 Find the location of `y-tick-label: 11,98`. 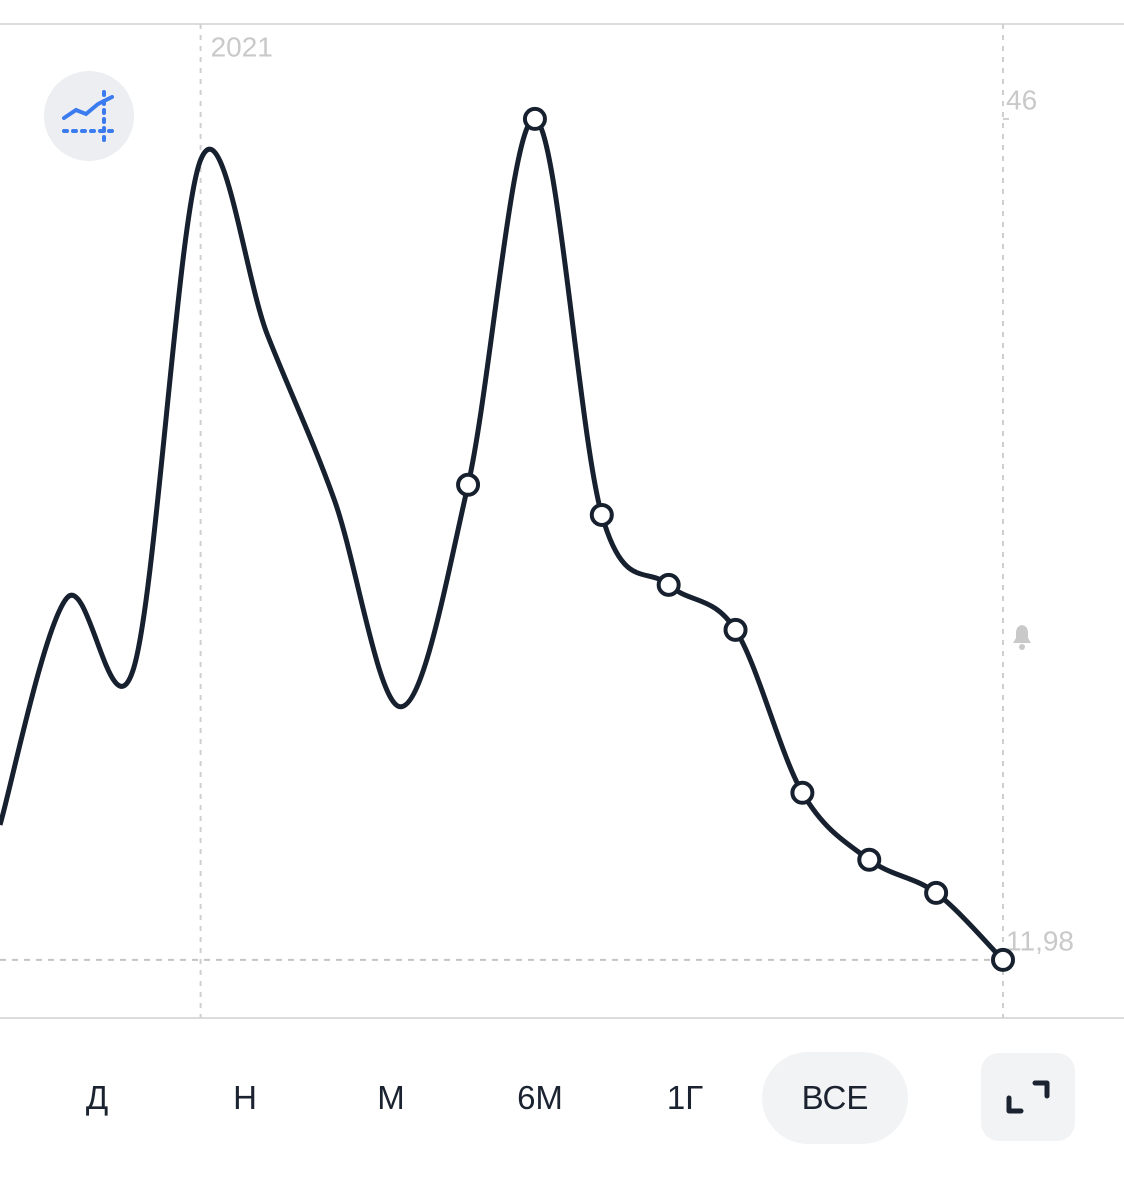

y-tick-label: 11,98 is located at coordinates (1040, 940).